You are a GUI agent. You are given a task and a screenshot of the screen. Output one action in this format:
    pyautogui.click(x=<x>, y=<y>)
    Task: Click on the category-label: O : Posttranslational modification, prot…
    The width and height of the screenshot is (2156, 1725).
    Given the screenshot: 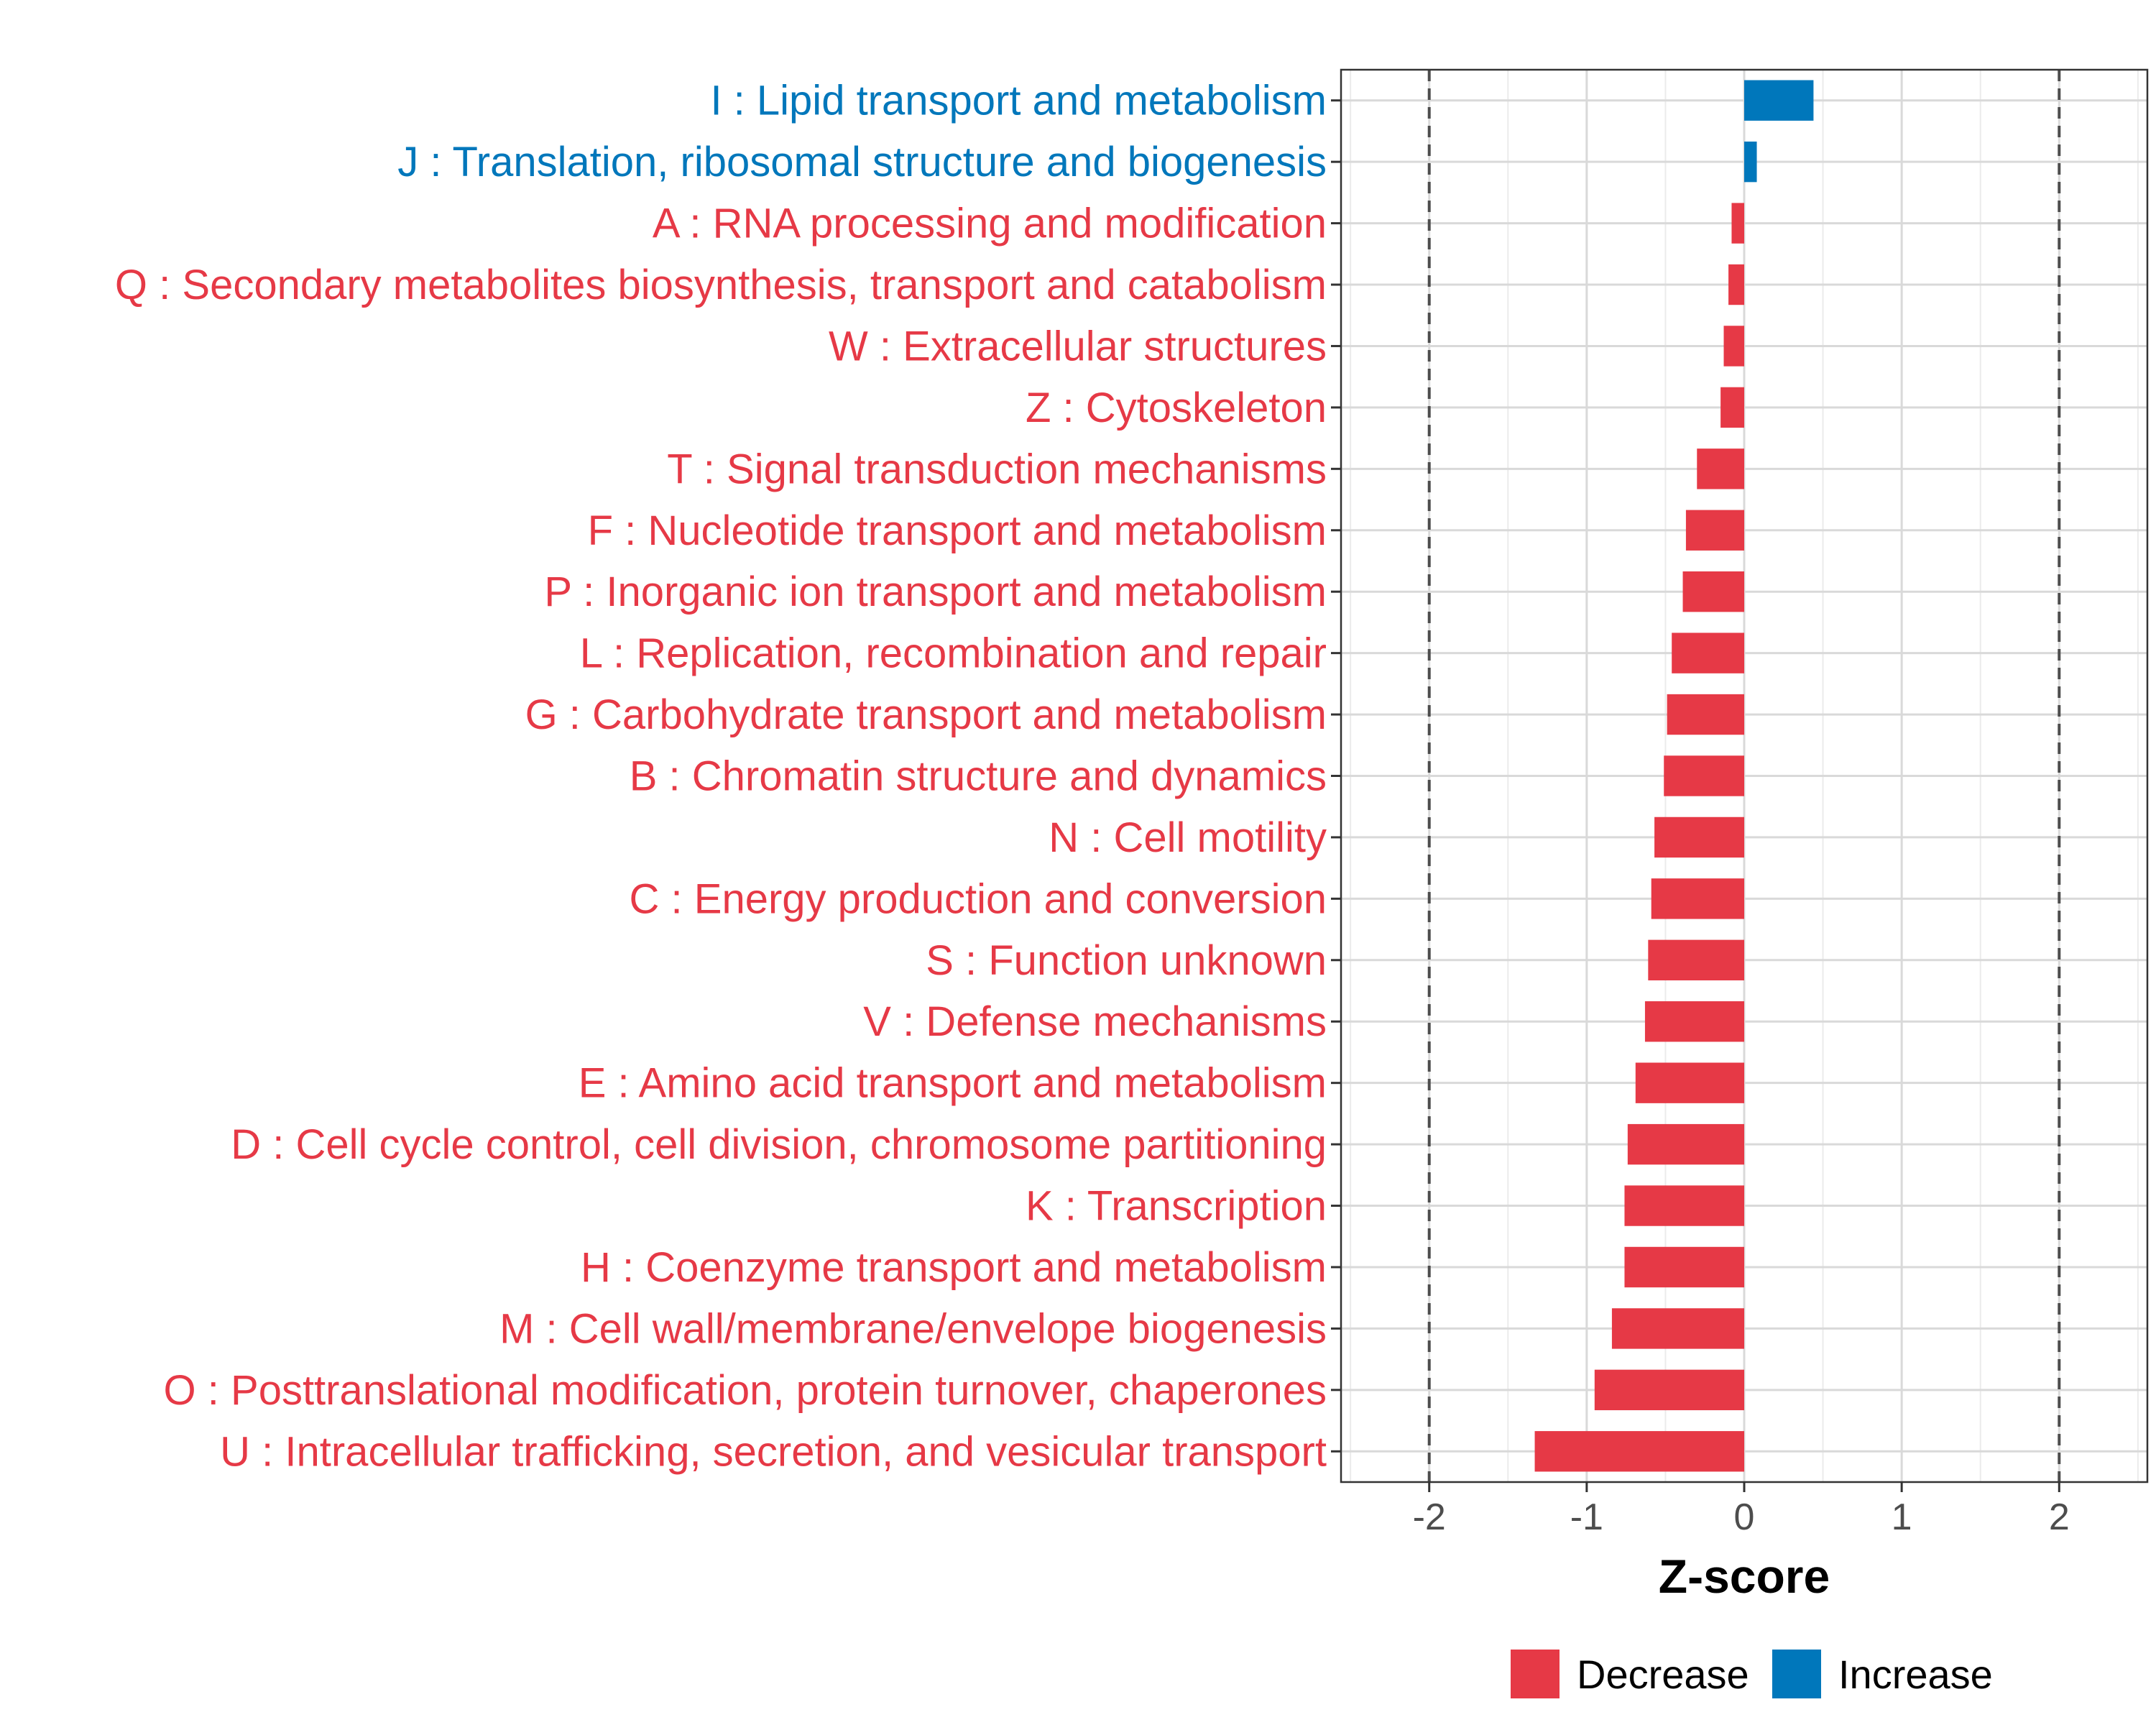 What is the action you would take?
    pyautogui.click(x=745, y=1390)
    